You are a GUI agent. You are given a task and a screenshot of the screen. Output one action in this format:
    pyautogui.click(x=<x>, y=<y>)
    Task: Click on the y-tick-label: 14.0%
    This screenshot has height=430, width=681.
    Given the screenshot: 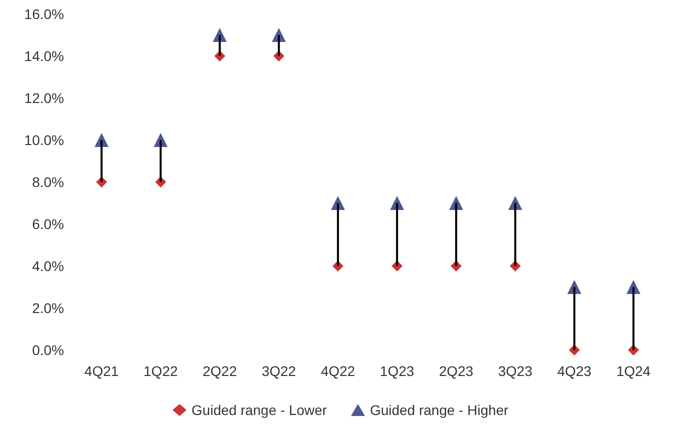 What is the action you would take?
    pyautogui.click(x=44, y=56)
    